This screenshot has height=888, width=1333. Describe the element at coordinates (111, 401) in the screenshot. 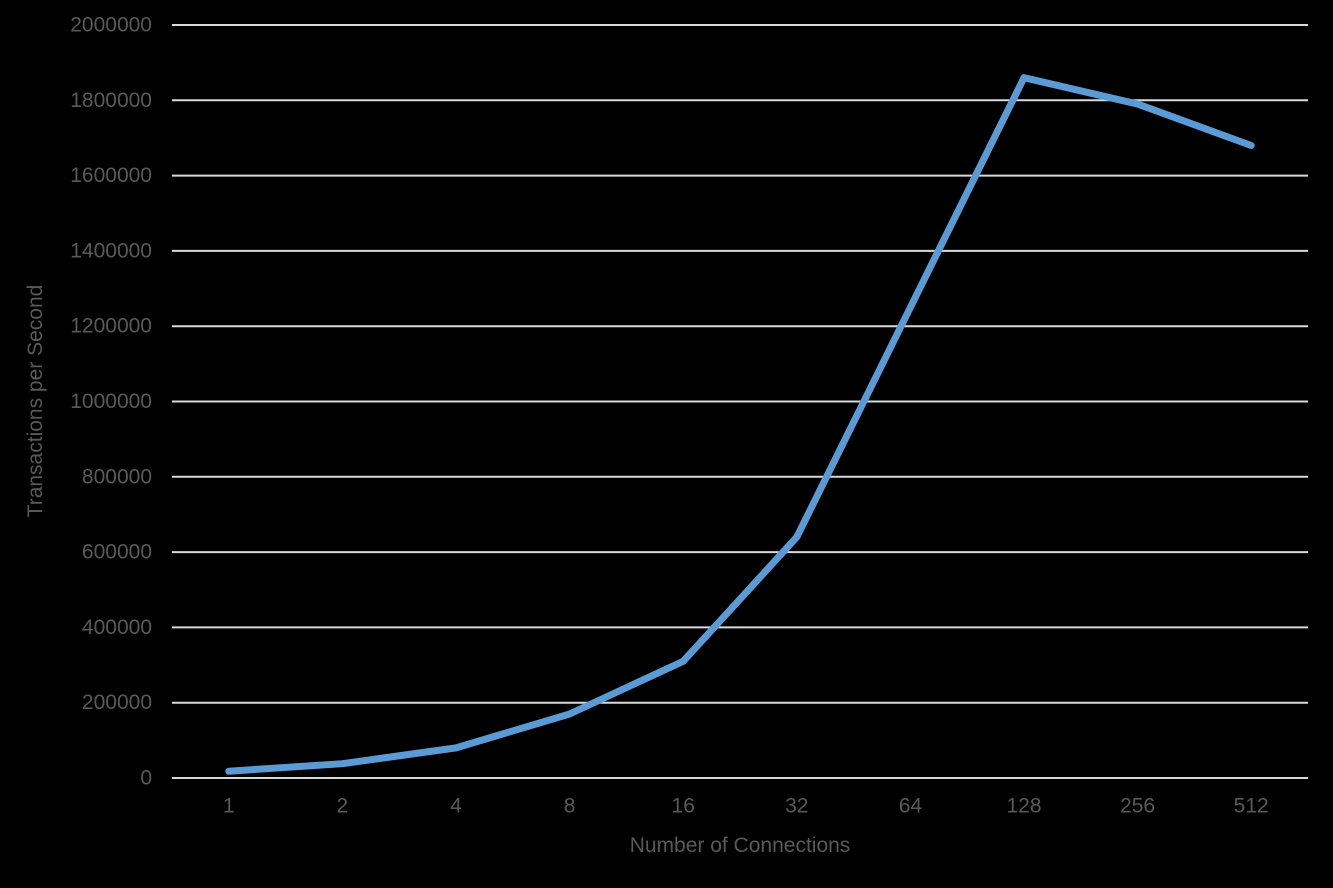

I see `y-tick-label: 1000000` at that location.